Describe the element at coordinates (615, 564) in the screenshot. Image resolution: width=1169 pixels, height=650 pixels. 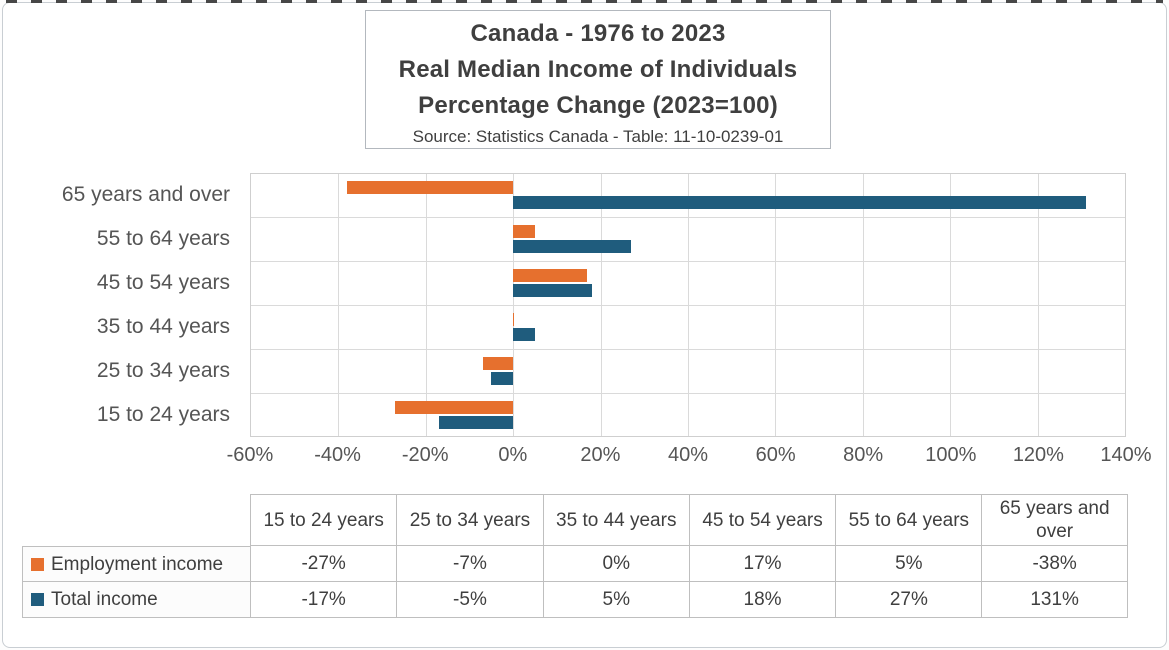
I see `table-value-cell: 0%` at that location.